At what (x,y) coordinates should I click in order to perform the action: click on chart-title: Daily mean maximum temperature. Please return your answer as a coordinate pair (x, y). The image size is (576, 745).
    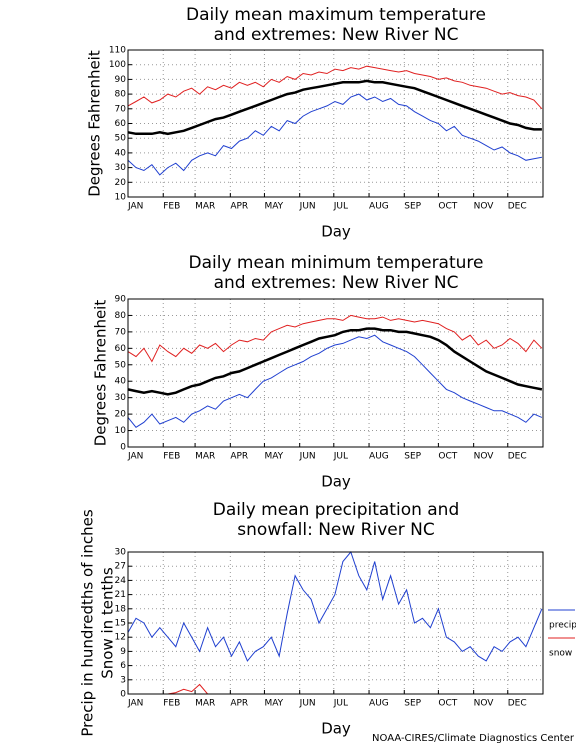
    Looking at the image, I should click on (336, 15).